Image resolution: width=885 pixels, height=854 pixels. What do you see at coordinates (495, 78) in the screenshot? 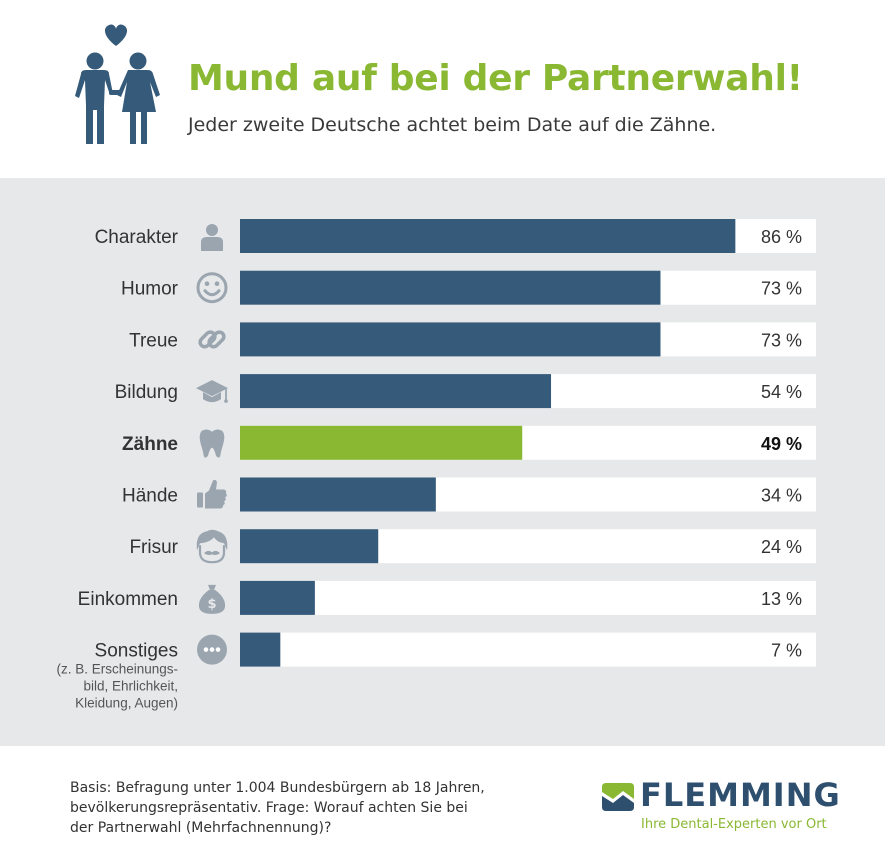
I see `page-title: Mund auf bei der Partnerwahl!` at bounding box center [495, 78].